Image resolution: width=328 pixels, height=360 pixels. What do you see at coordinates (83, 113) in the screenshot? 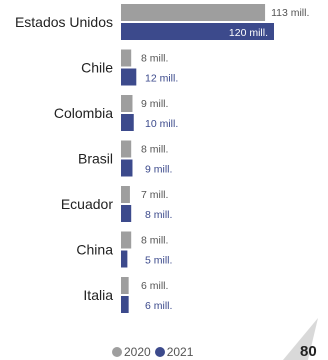
I see `category-label-colombia: Colombia` at bounding box center [83, 113].